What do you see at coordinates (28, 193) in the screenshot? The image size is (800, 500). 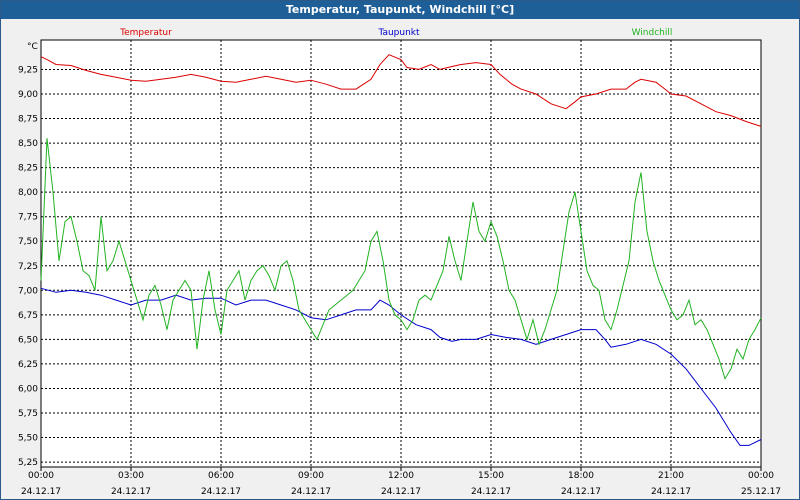 I see `y-tick-label: 8,00` at bounding box center [28, 193].